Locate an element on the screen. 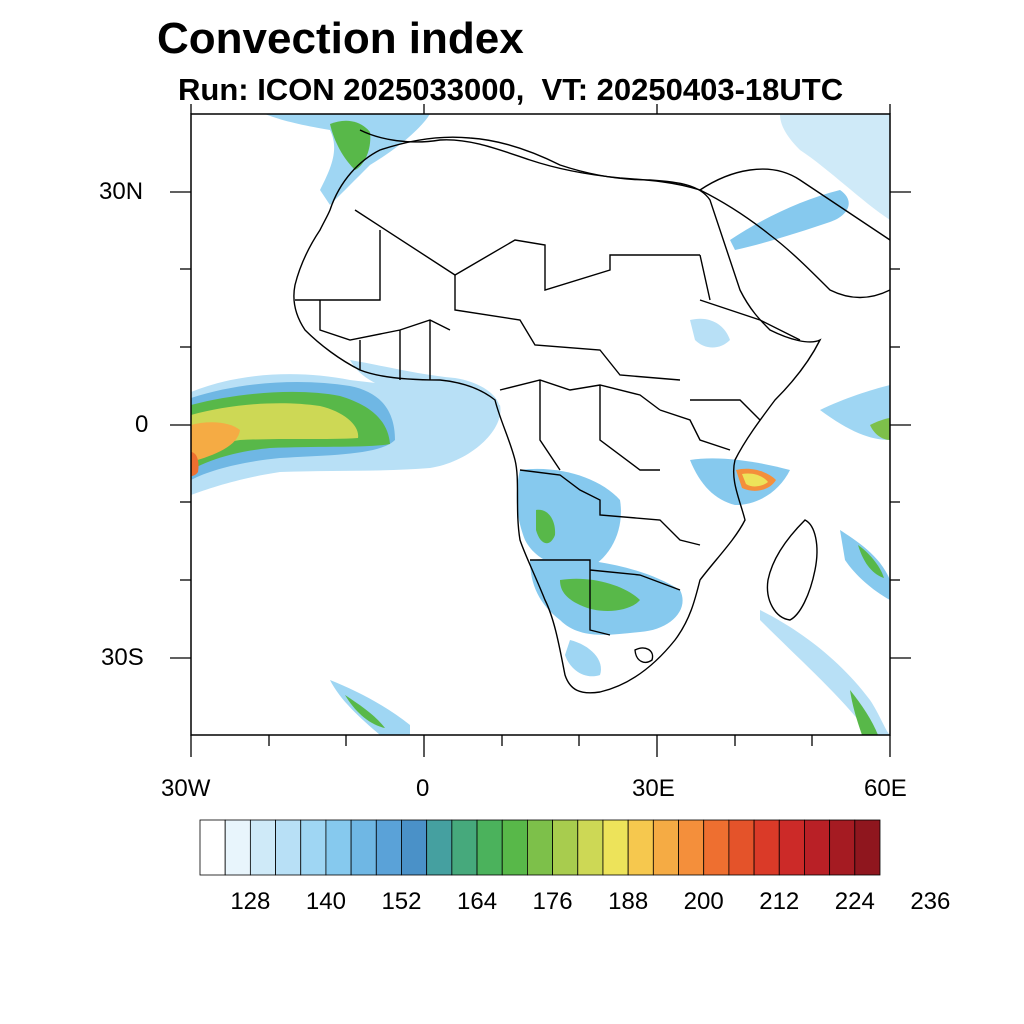 The width and height of the screenshot is (1024, 1024). colorbar-tick-label: 140 is located at coordinates (325, 901).